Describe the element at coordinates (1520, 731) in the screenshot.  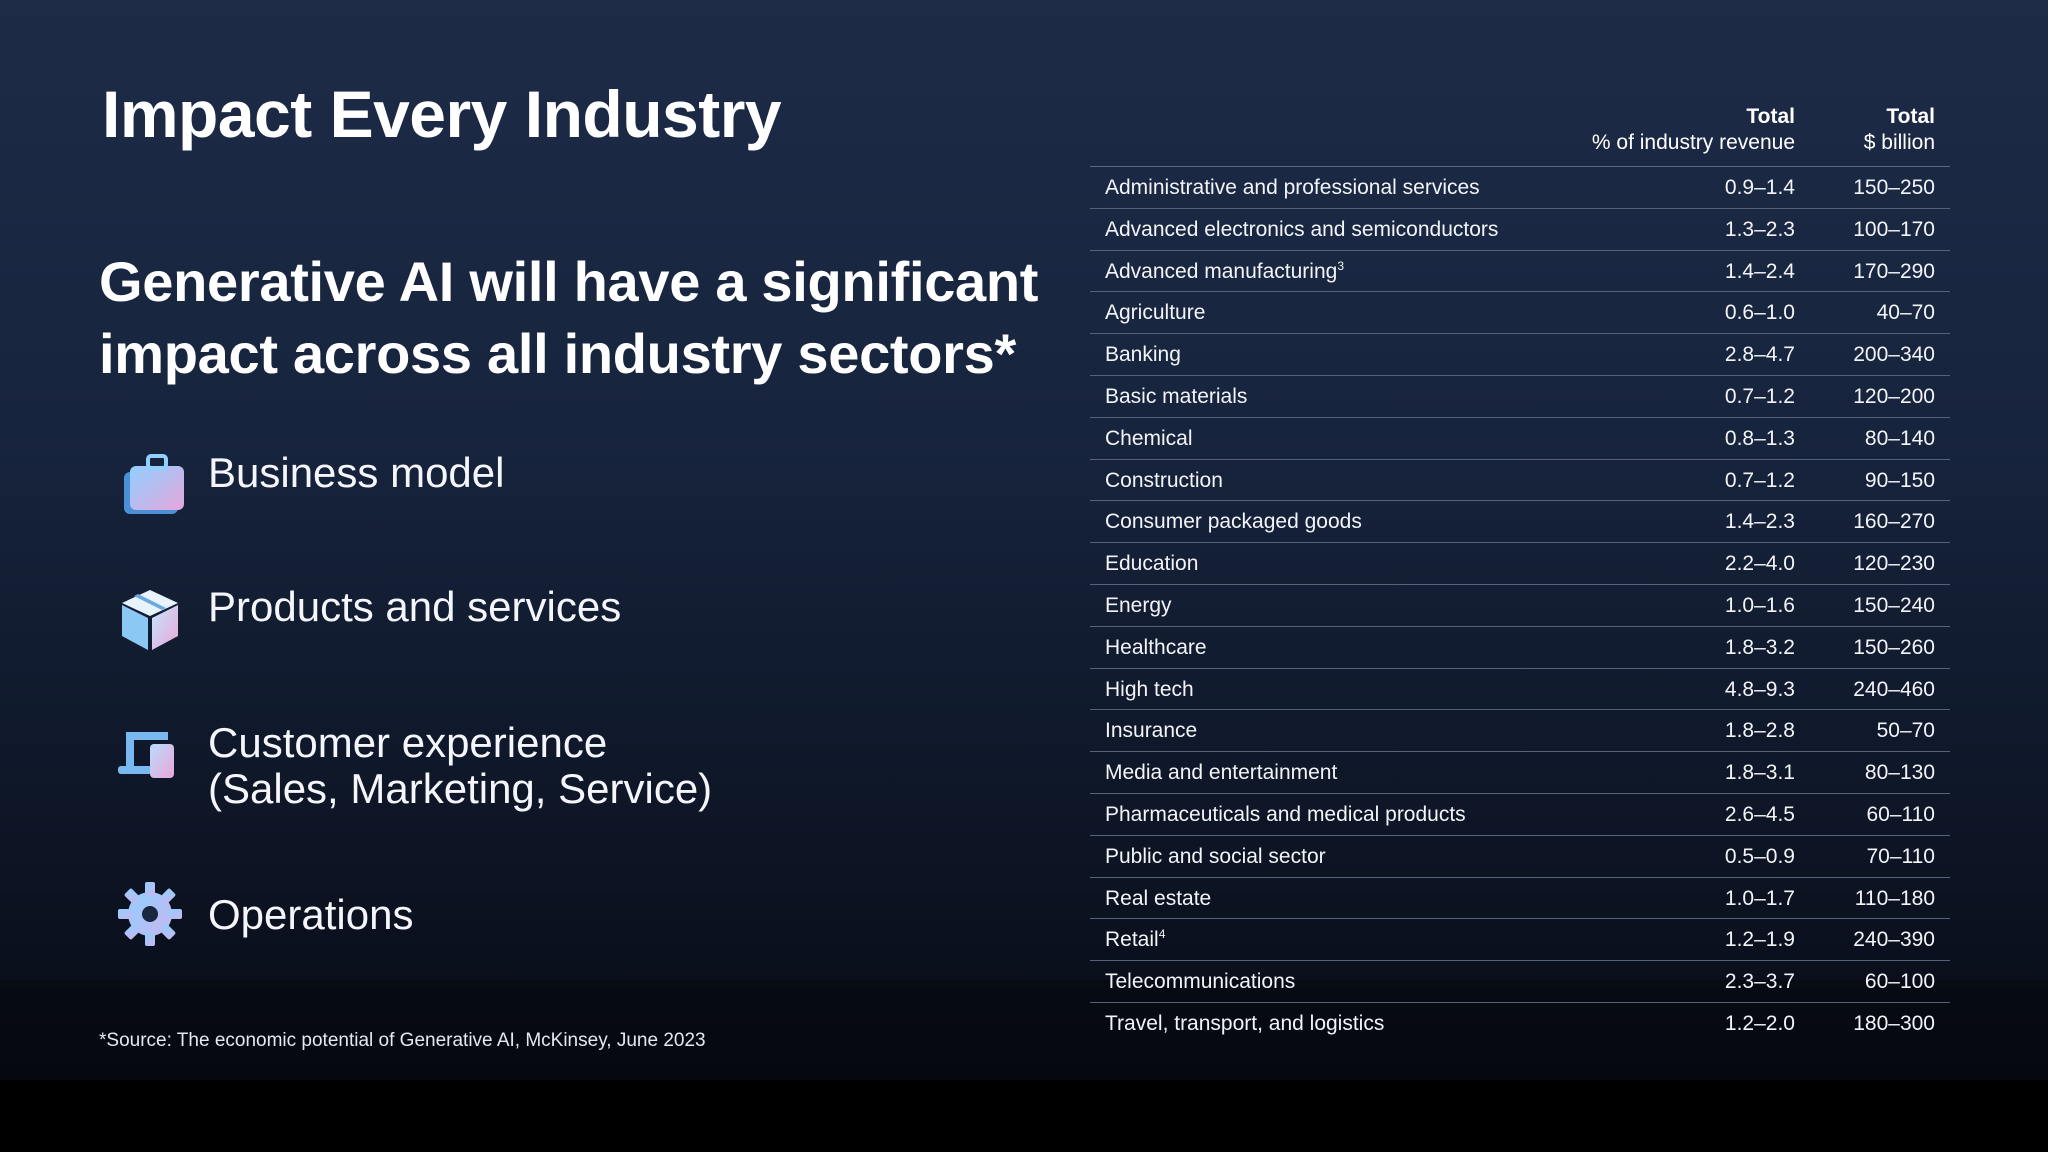
I see `table-row: Insurance 1.8–2.8 50–70` at that location.